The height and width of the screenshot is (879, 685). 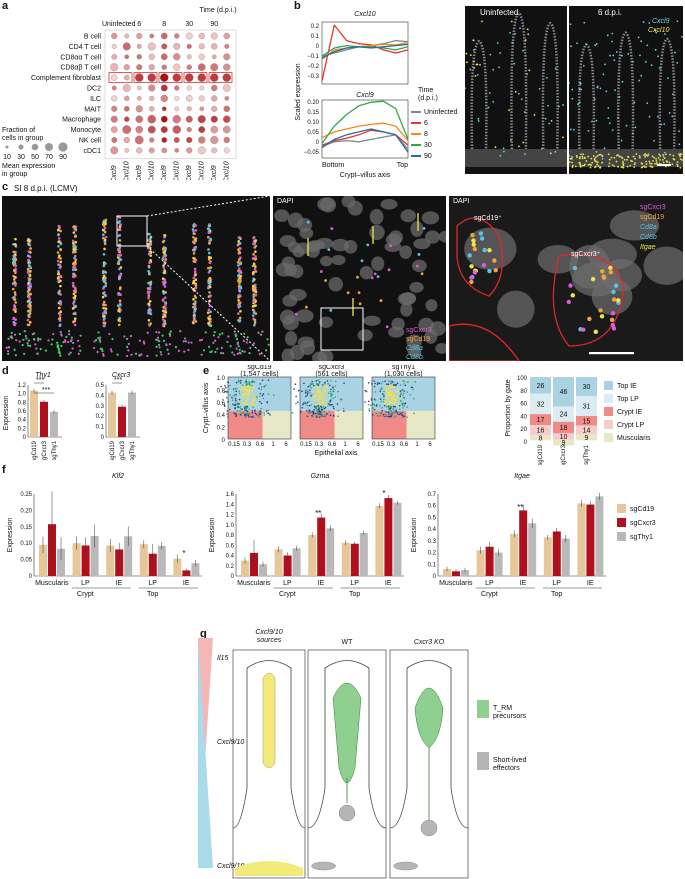 What do you see at coordinates (286, 445) in the screenshot?
I see `e-xtick: 6` at bounding box center [286, 445].